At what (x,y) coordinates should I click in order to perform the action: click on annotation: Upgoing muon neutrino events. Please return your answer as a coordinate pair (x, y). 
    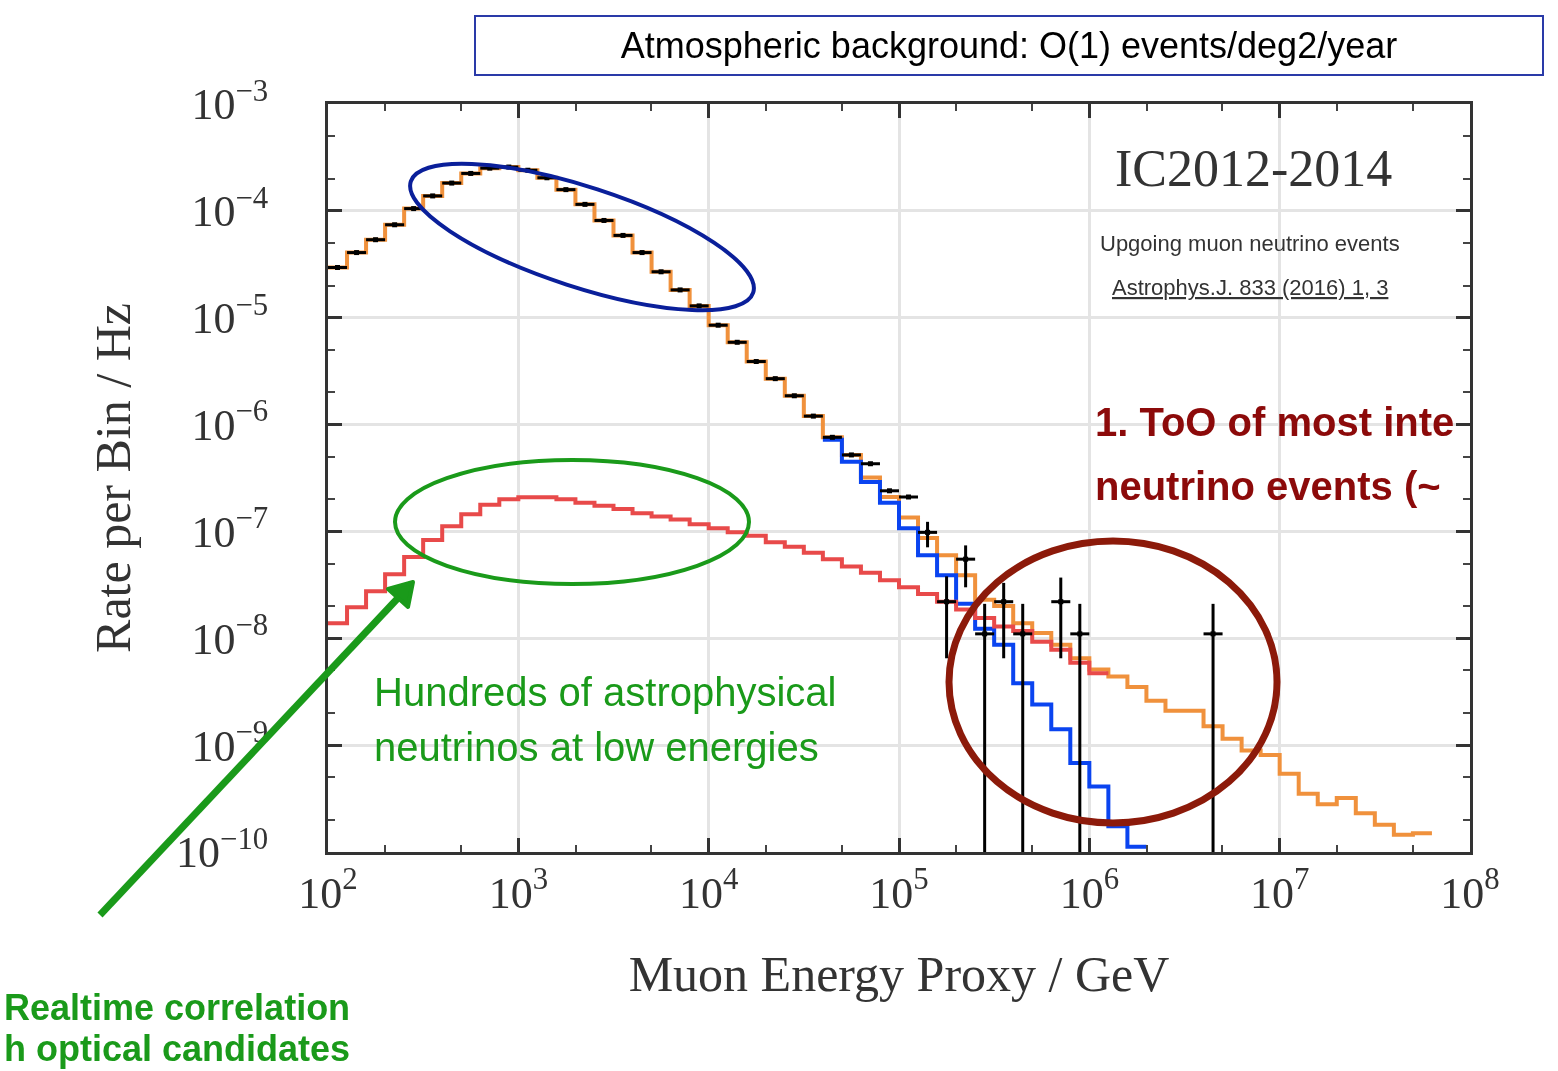
    Looking at the image, I should click on (1250, 243).